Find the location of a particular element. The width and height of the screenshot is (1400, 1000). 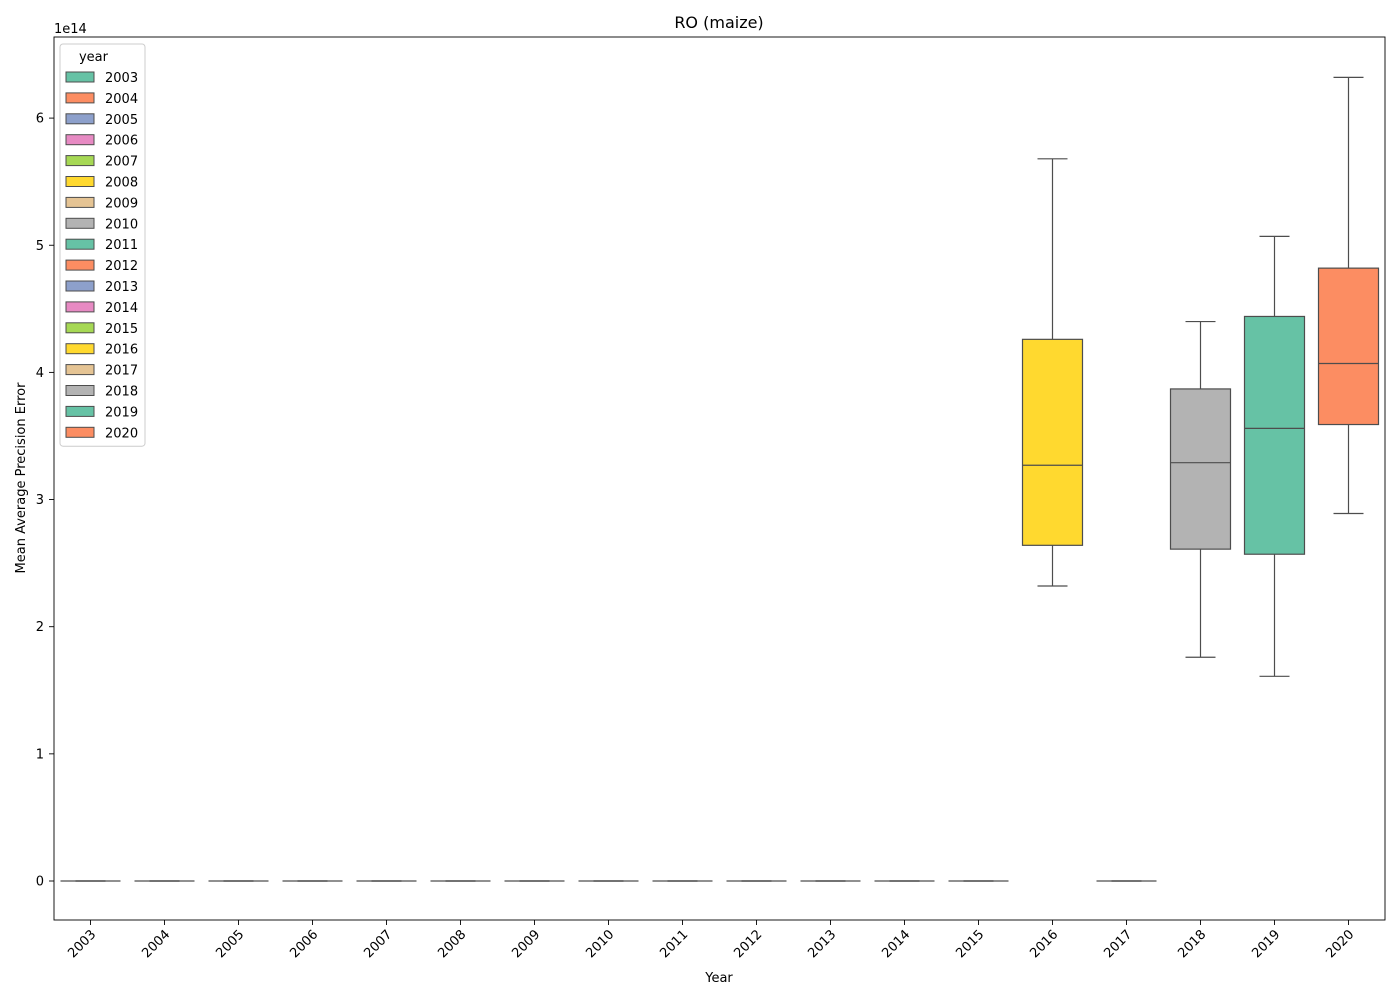

legend-entry-label: 2006 is located at coordinates (121, 141).